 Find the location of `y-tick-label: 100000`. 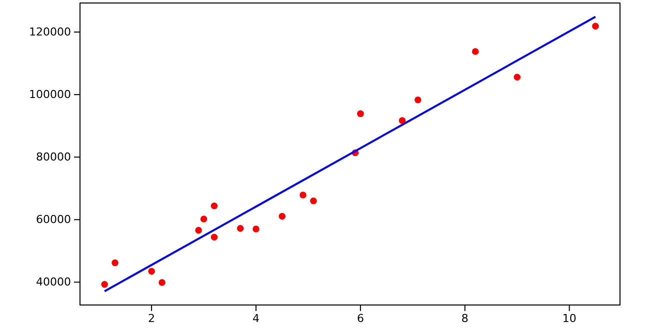

y-tick-label: 100000 is located at coordinates (50, 95).